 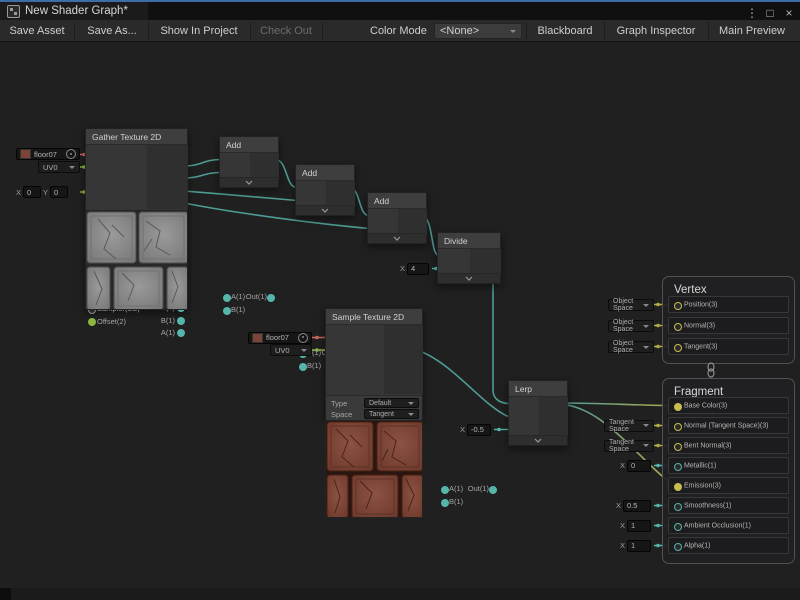 I want to click on graph-inspector-button: Graph Inspector, so click(x=656, y=31).